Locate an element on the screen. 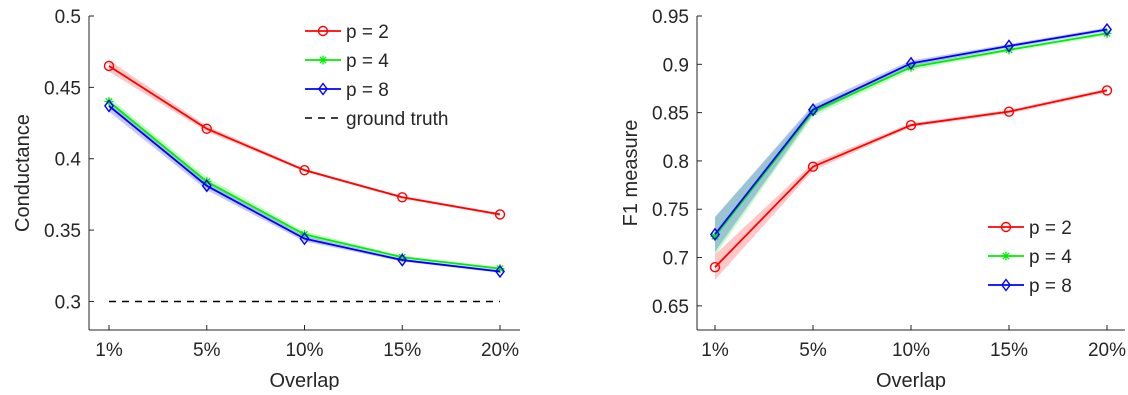 The height and width of the screenshot is (395, 1128). legend: p = 2 p = 4 p = 8 is located at coordinates (1030, 257).